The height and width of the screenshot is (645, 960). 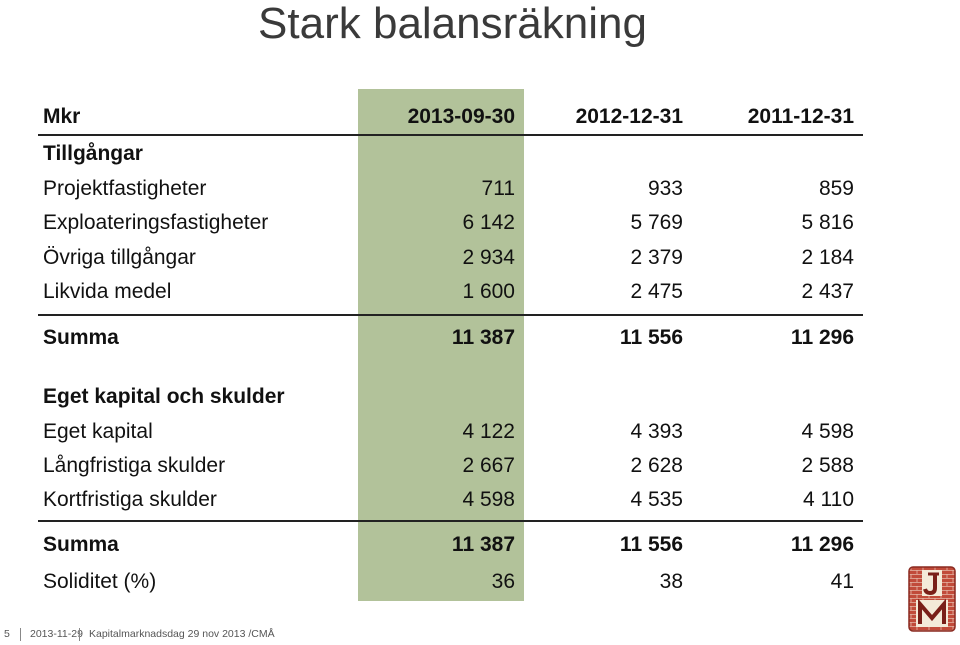 What do you see at coordinates (828, 499) in the screenshot?
I see `row-value-2011: 4 110` at bounding box center [828, 499].